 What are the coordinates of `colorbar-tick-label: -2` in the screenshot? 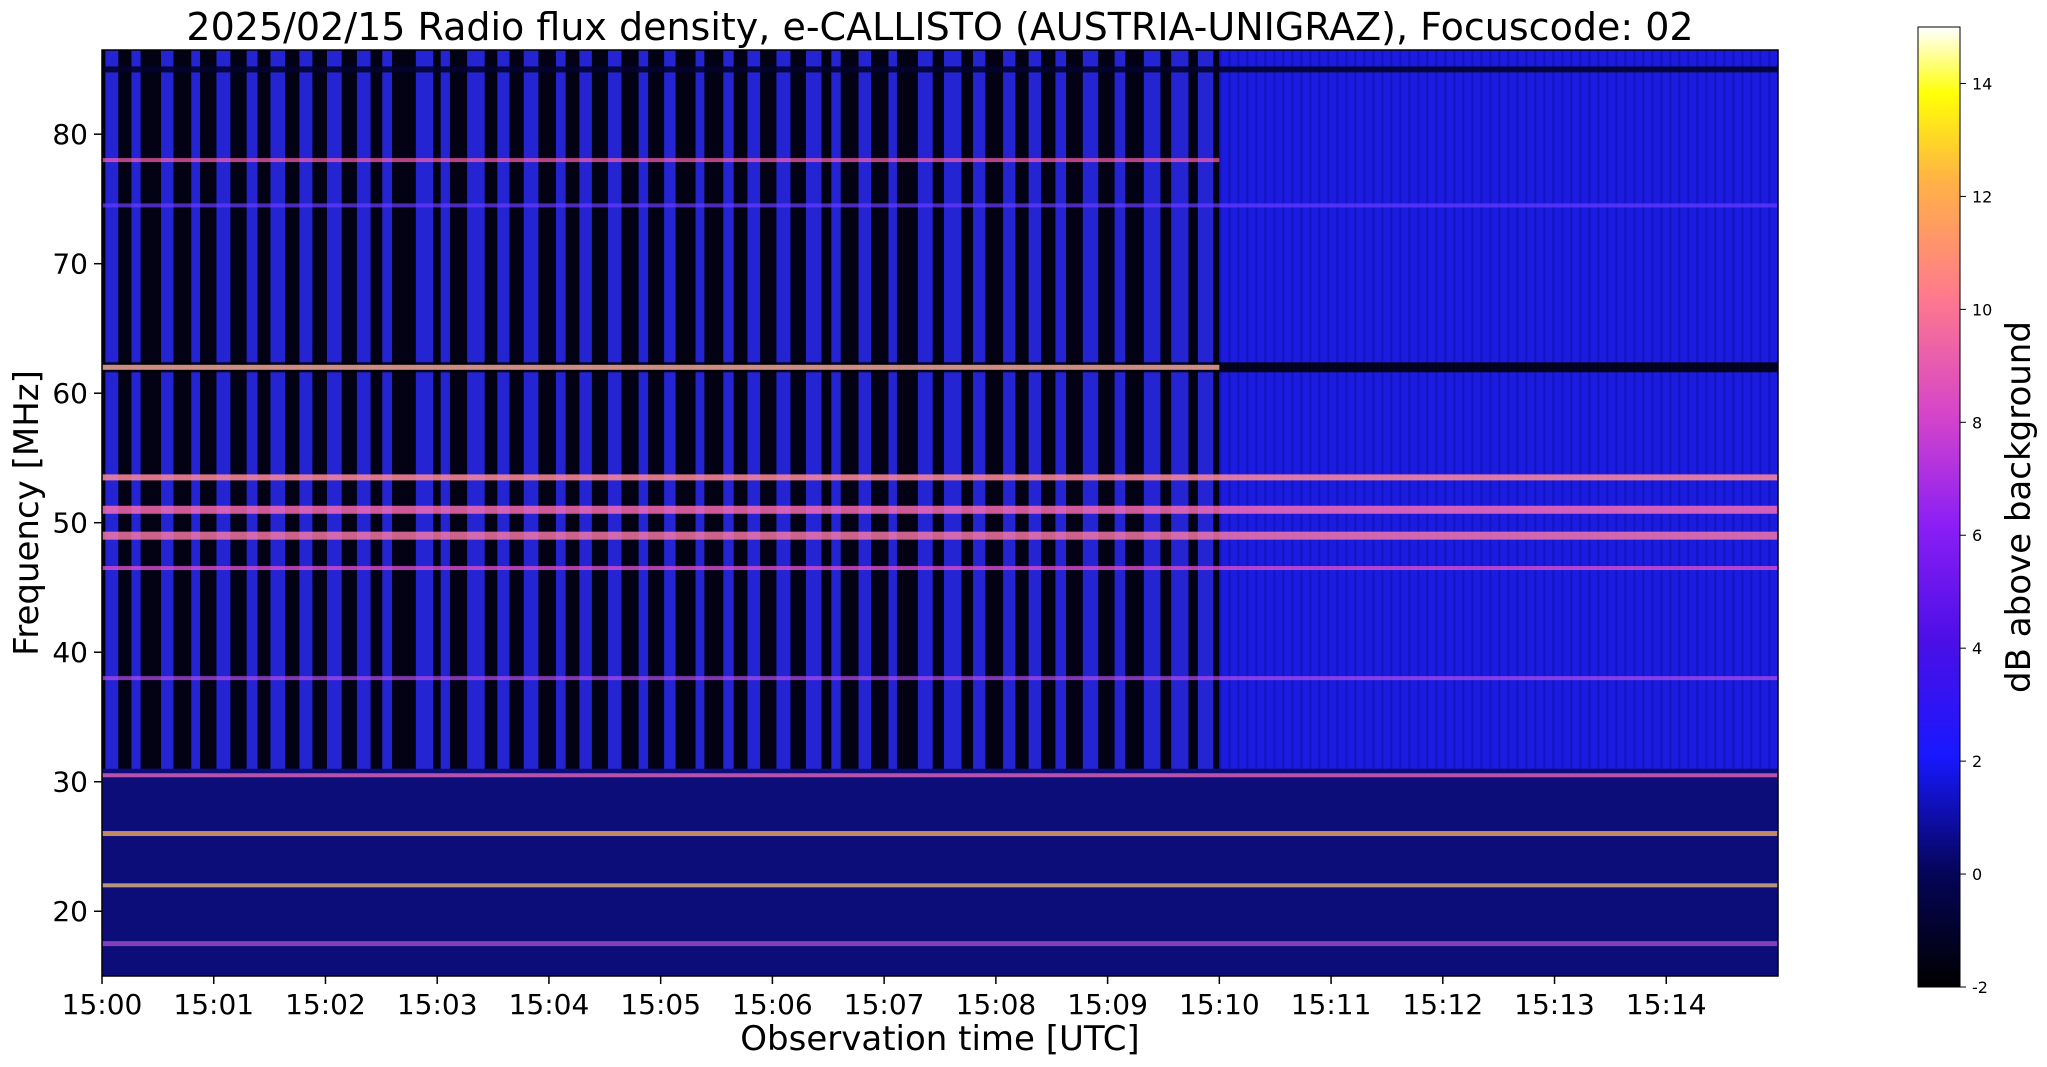 It's located at (1980, 987).